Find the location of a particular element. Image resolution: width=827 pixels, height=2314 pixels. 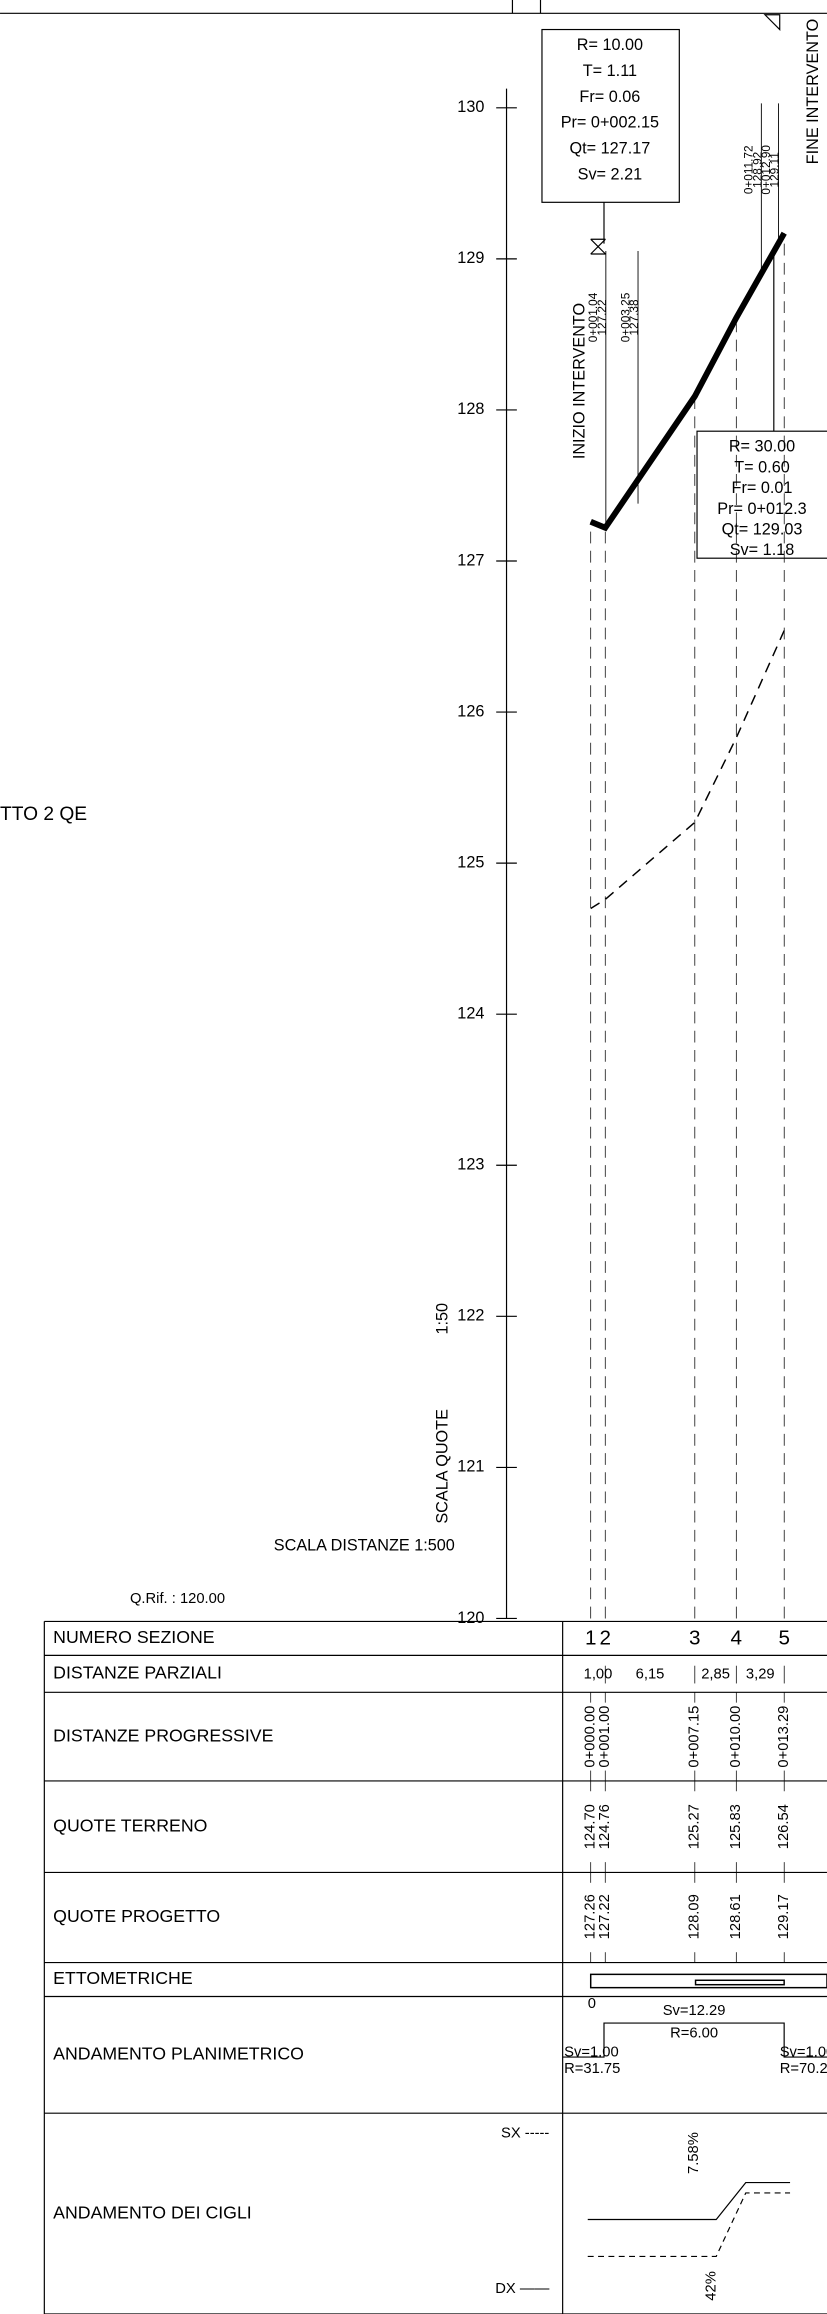

progressive-label: 0+001.00 is located at coordinates (605, 1737).